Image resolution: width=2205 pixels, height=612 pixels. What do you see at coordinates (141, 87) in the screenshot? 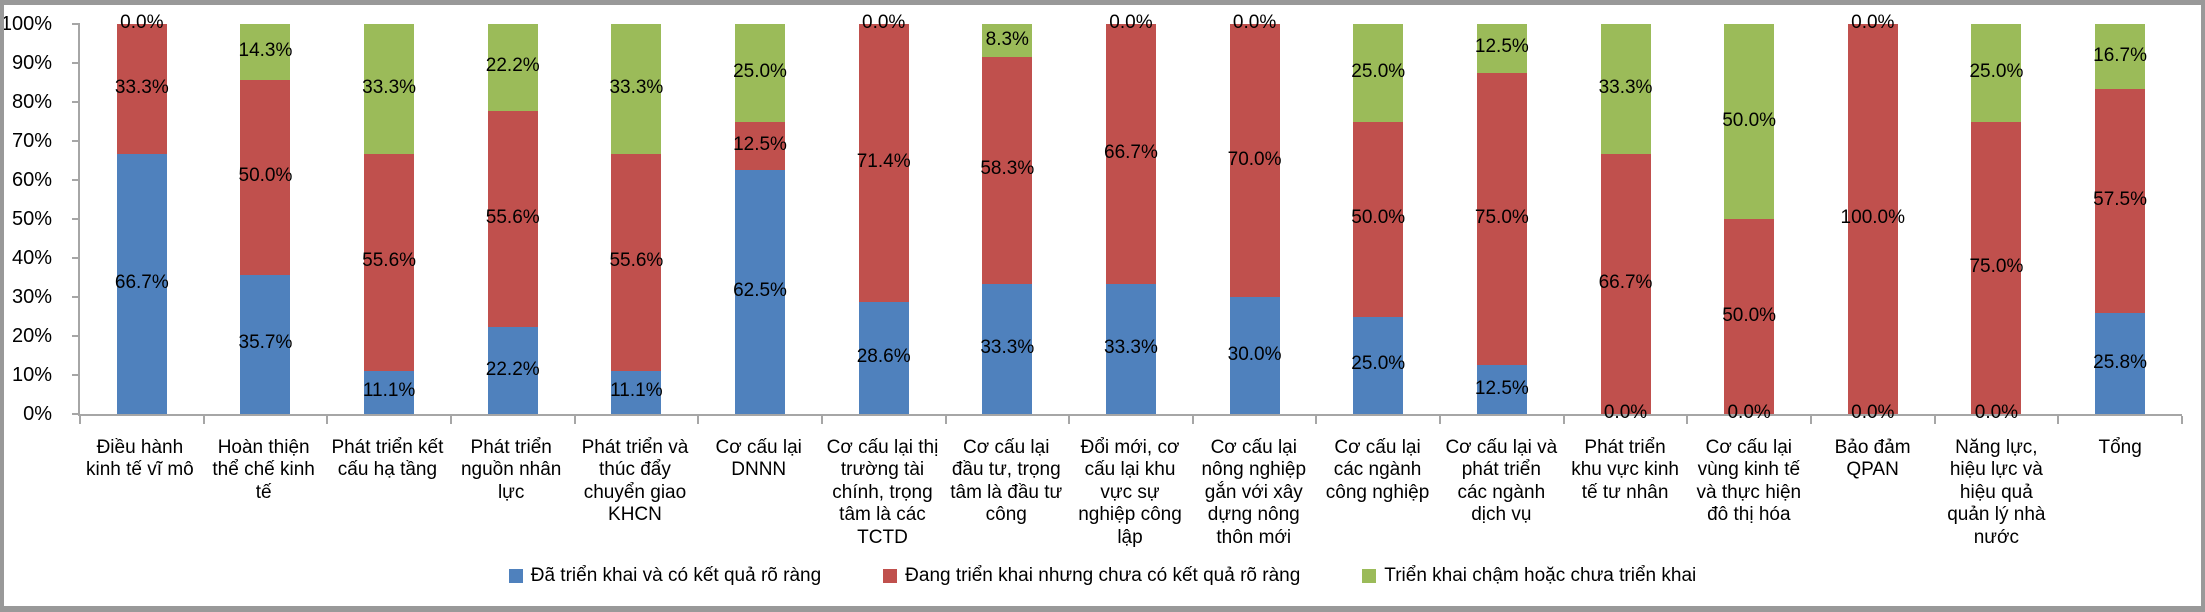
I see `data-label-ongoing: 33.3%` at bounding box center [141, 87].